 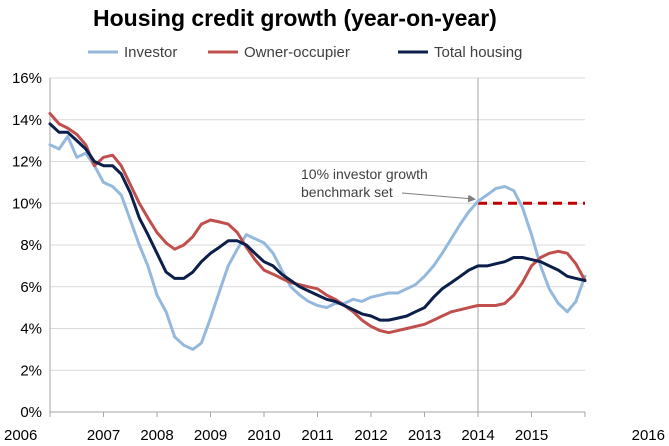 I want to click on legend-item-investor: Investor, so click(x=132, y=52).